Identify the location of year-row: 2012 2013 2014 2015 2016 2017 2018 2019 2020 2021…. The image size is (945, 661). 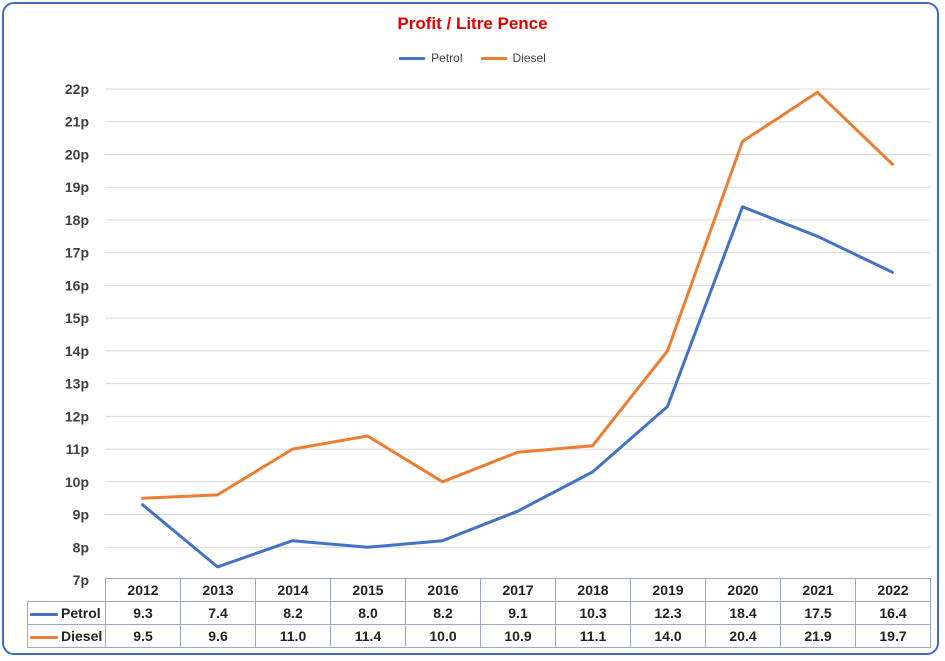
(479, 590).